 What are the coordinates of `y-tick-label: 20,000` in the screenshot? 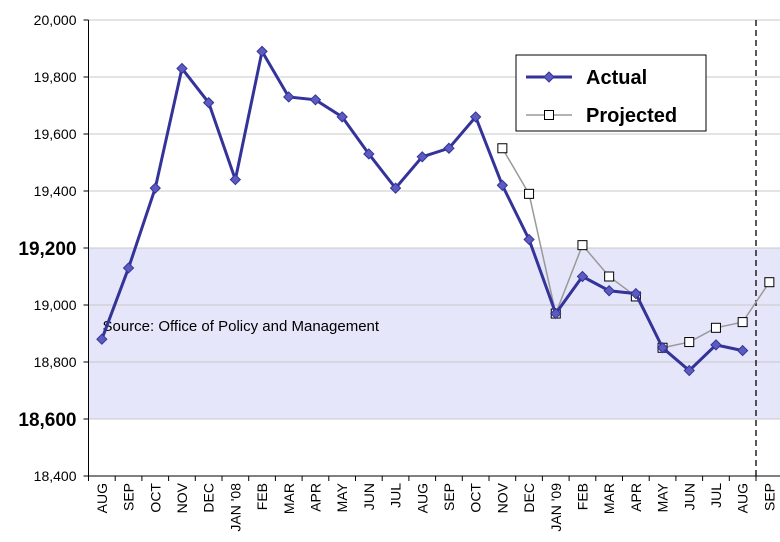 It's located at (55, 20).